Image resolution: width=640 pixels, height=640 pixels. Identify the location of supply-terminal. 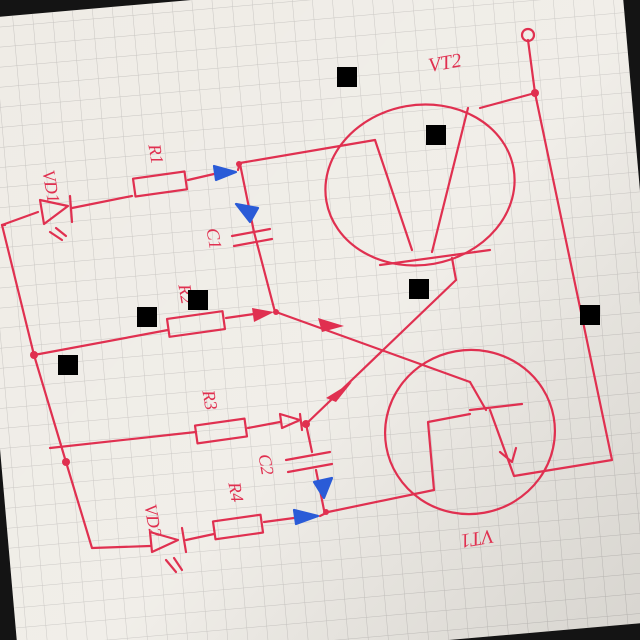
(528, 35).